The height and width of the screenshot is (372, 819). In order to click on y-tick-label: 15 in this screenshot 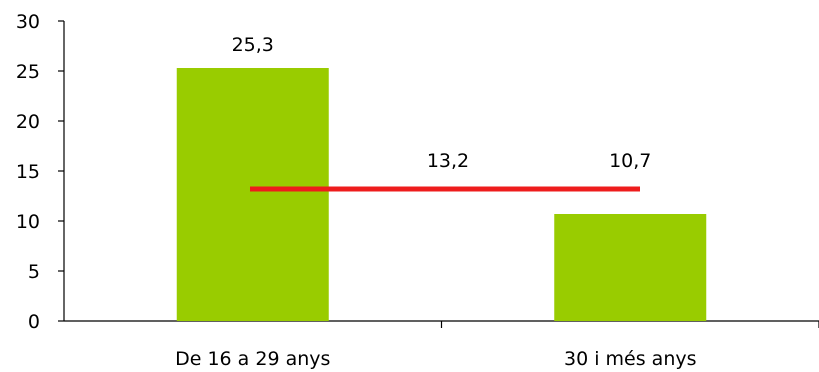, I will do `click(28, 172)`.